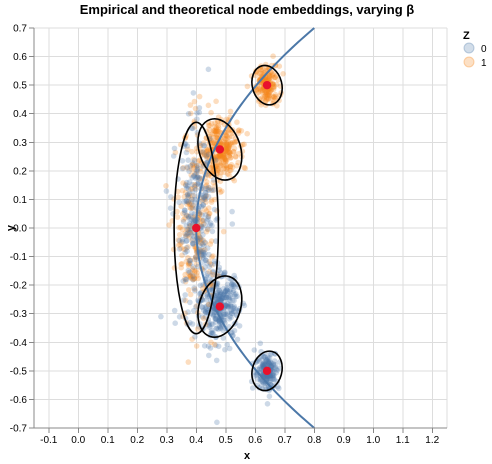 This screenshot has height=464, width=492. Describe the element at coordinates (285, 440) in the screenshot. I see `x-tick-label: 0.7` at that location.